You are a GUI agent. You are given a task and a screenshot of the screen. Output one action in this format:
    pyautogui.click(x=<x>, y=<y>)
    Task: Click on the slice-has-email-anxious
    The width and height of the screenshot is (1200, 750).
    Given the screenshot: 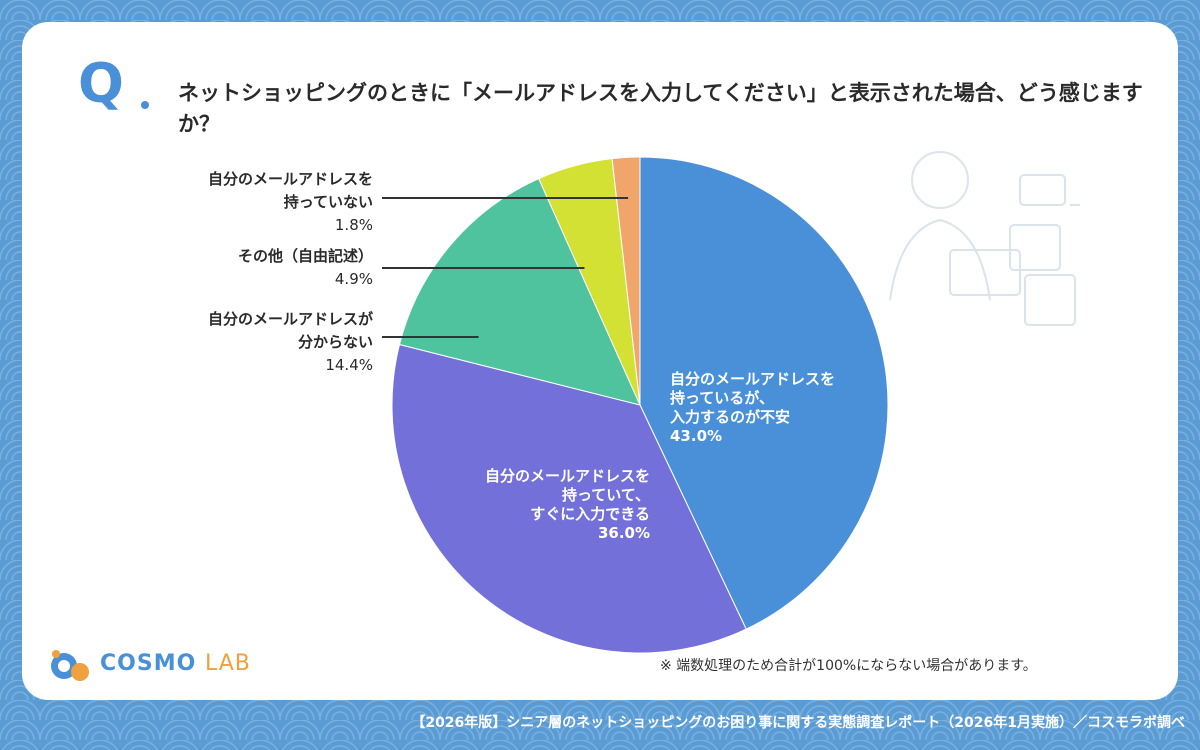 What is the action you would take?
    pyautogui.click(x=764, y=393)
    